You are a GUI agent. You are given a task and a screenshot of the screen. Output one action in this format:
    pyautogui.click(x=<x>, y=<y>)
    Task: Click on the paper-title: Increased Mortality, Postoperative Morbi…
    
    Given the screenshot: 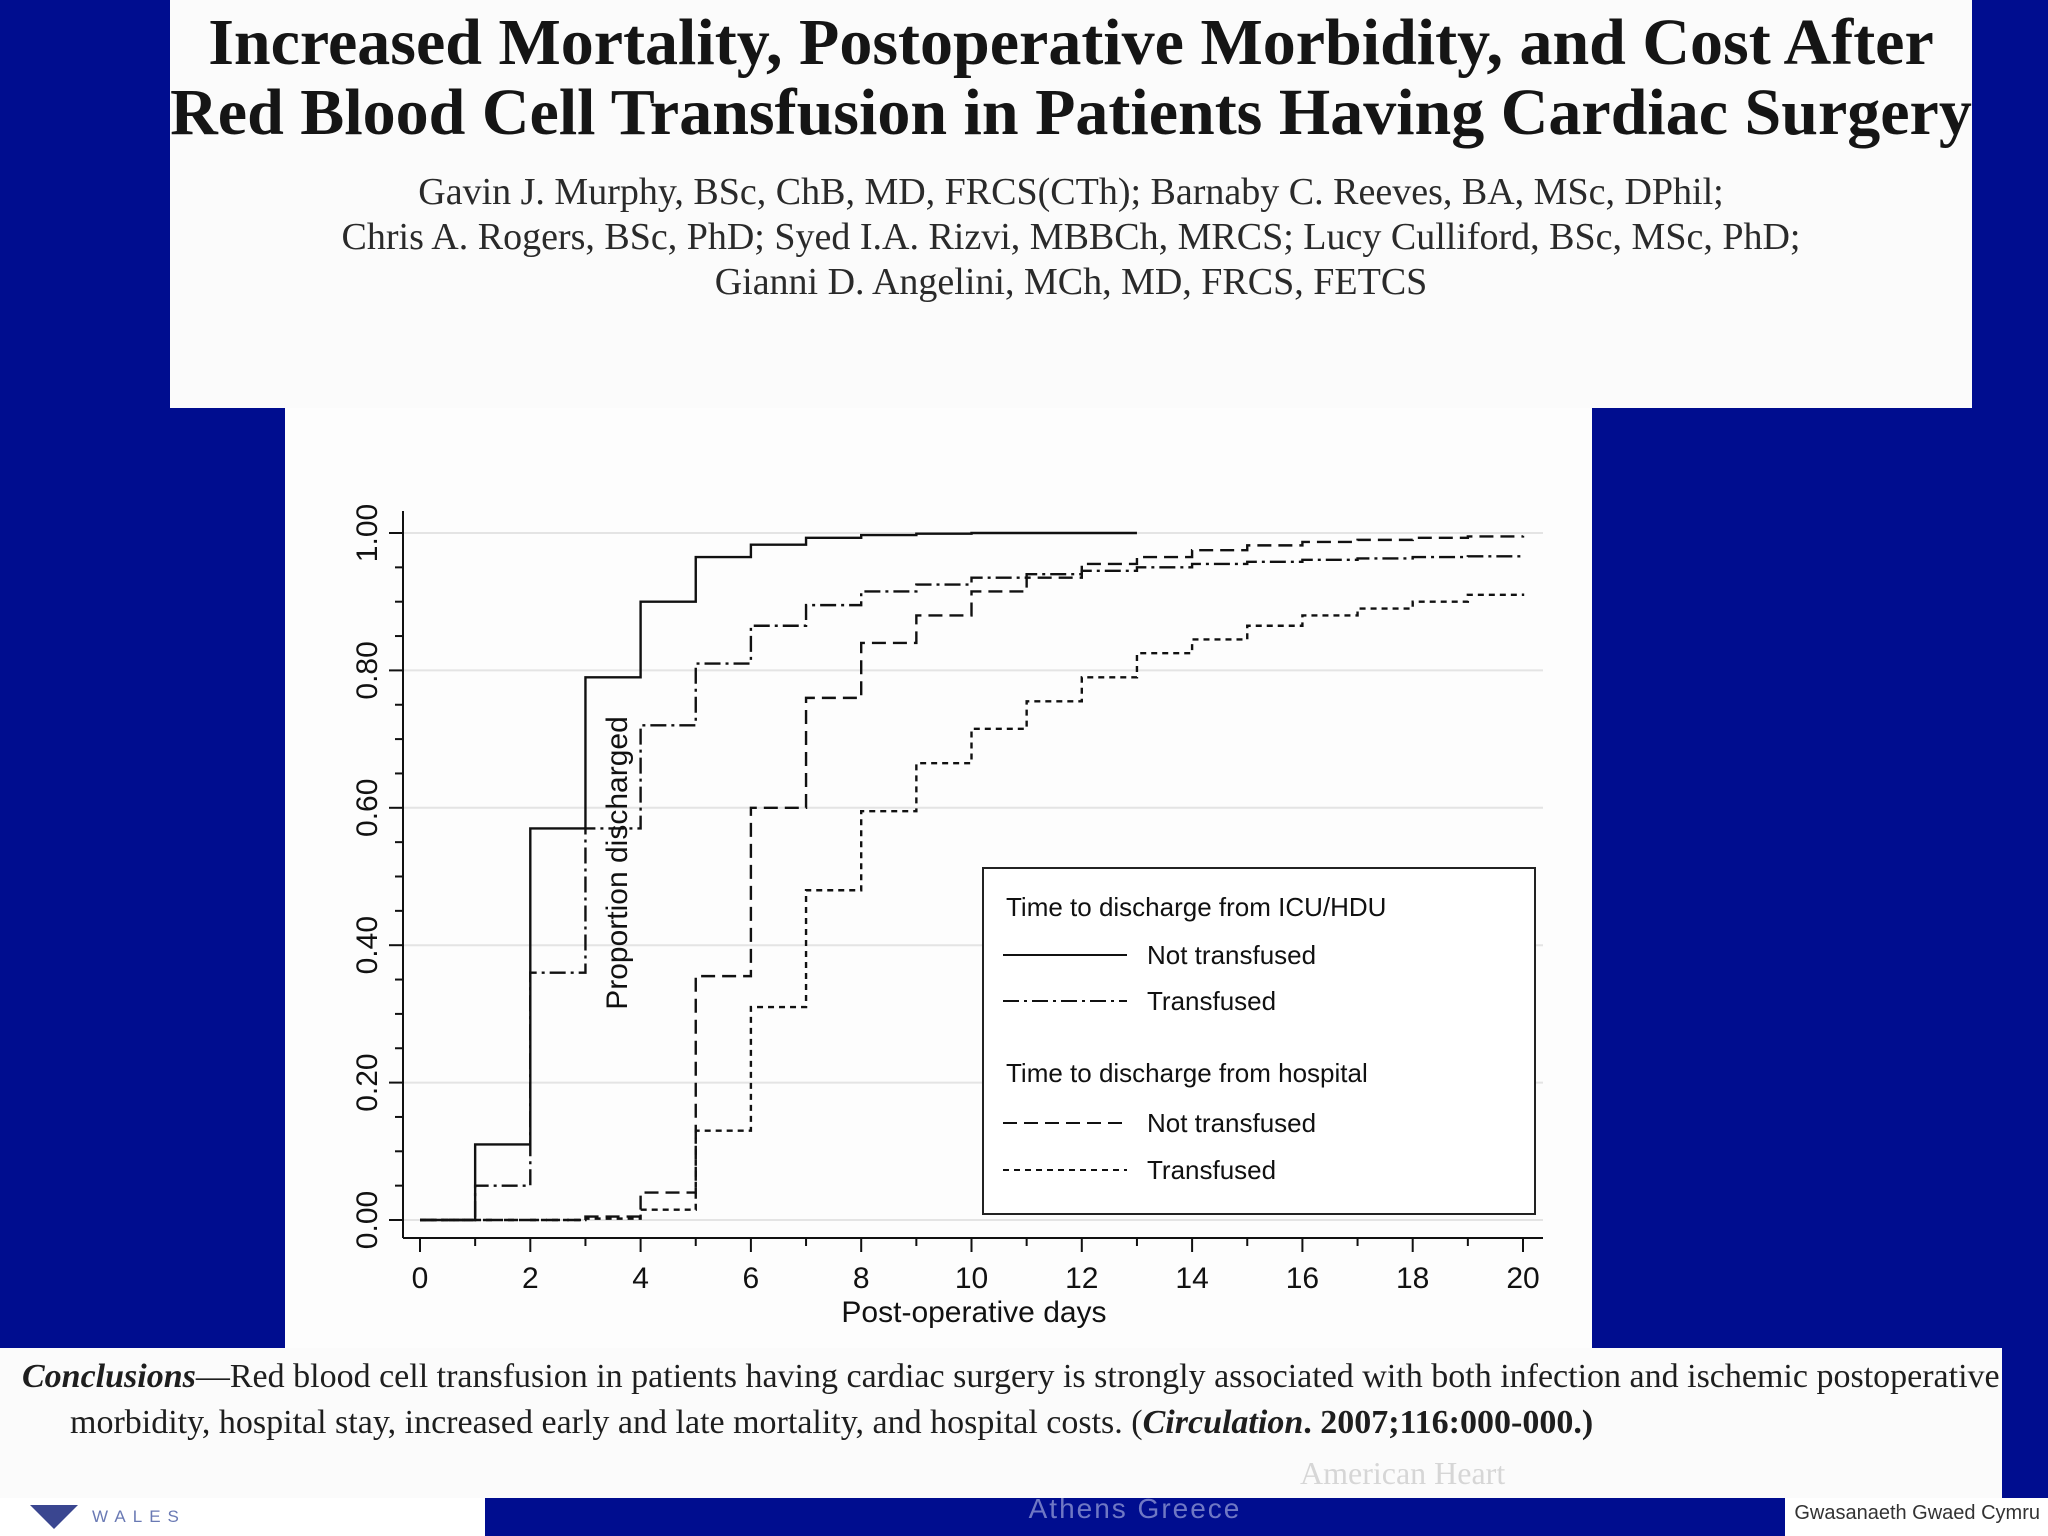 What is the action you would take?
    pyautogui.click(x=1071, y=77)
    